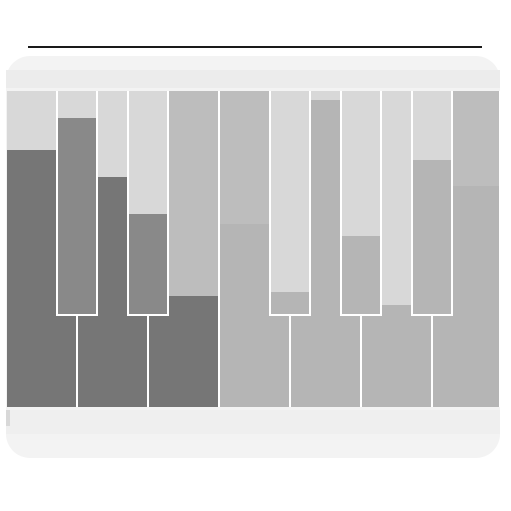 This screenshot has width=511, height=511. I want to click on black-key-d-sharp, so click(148, 203).